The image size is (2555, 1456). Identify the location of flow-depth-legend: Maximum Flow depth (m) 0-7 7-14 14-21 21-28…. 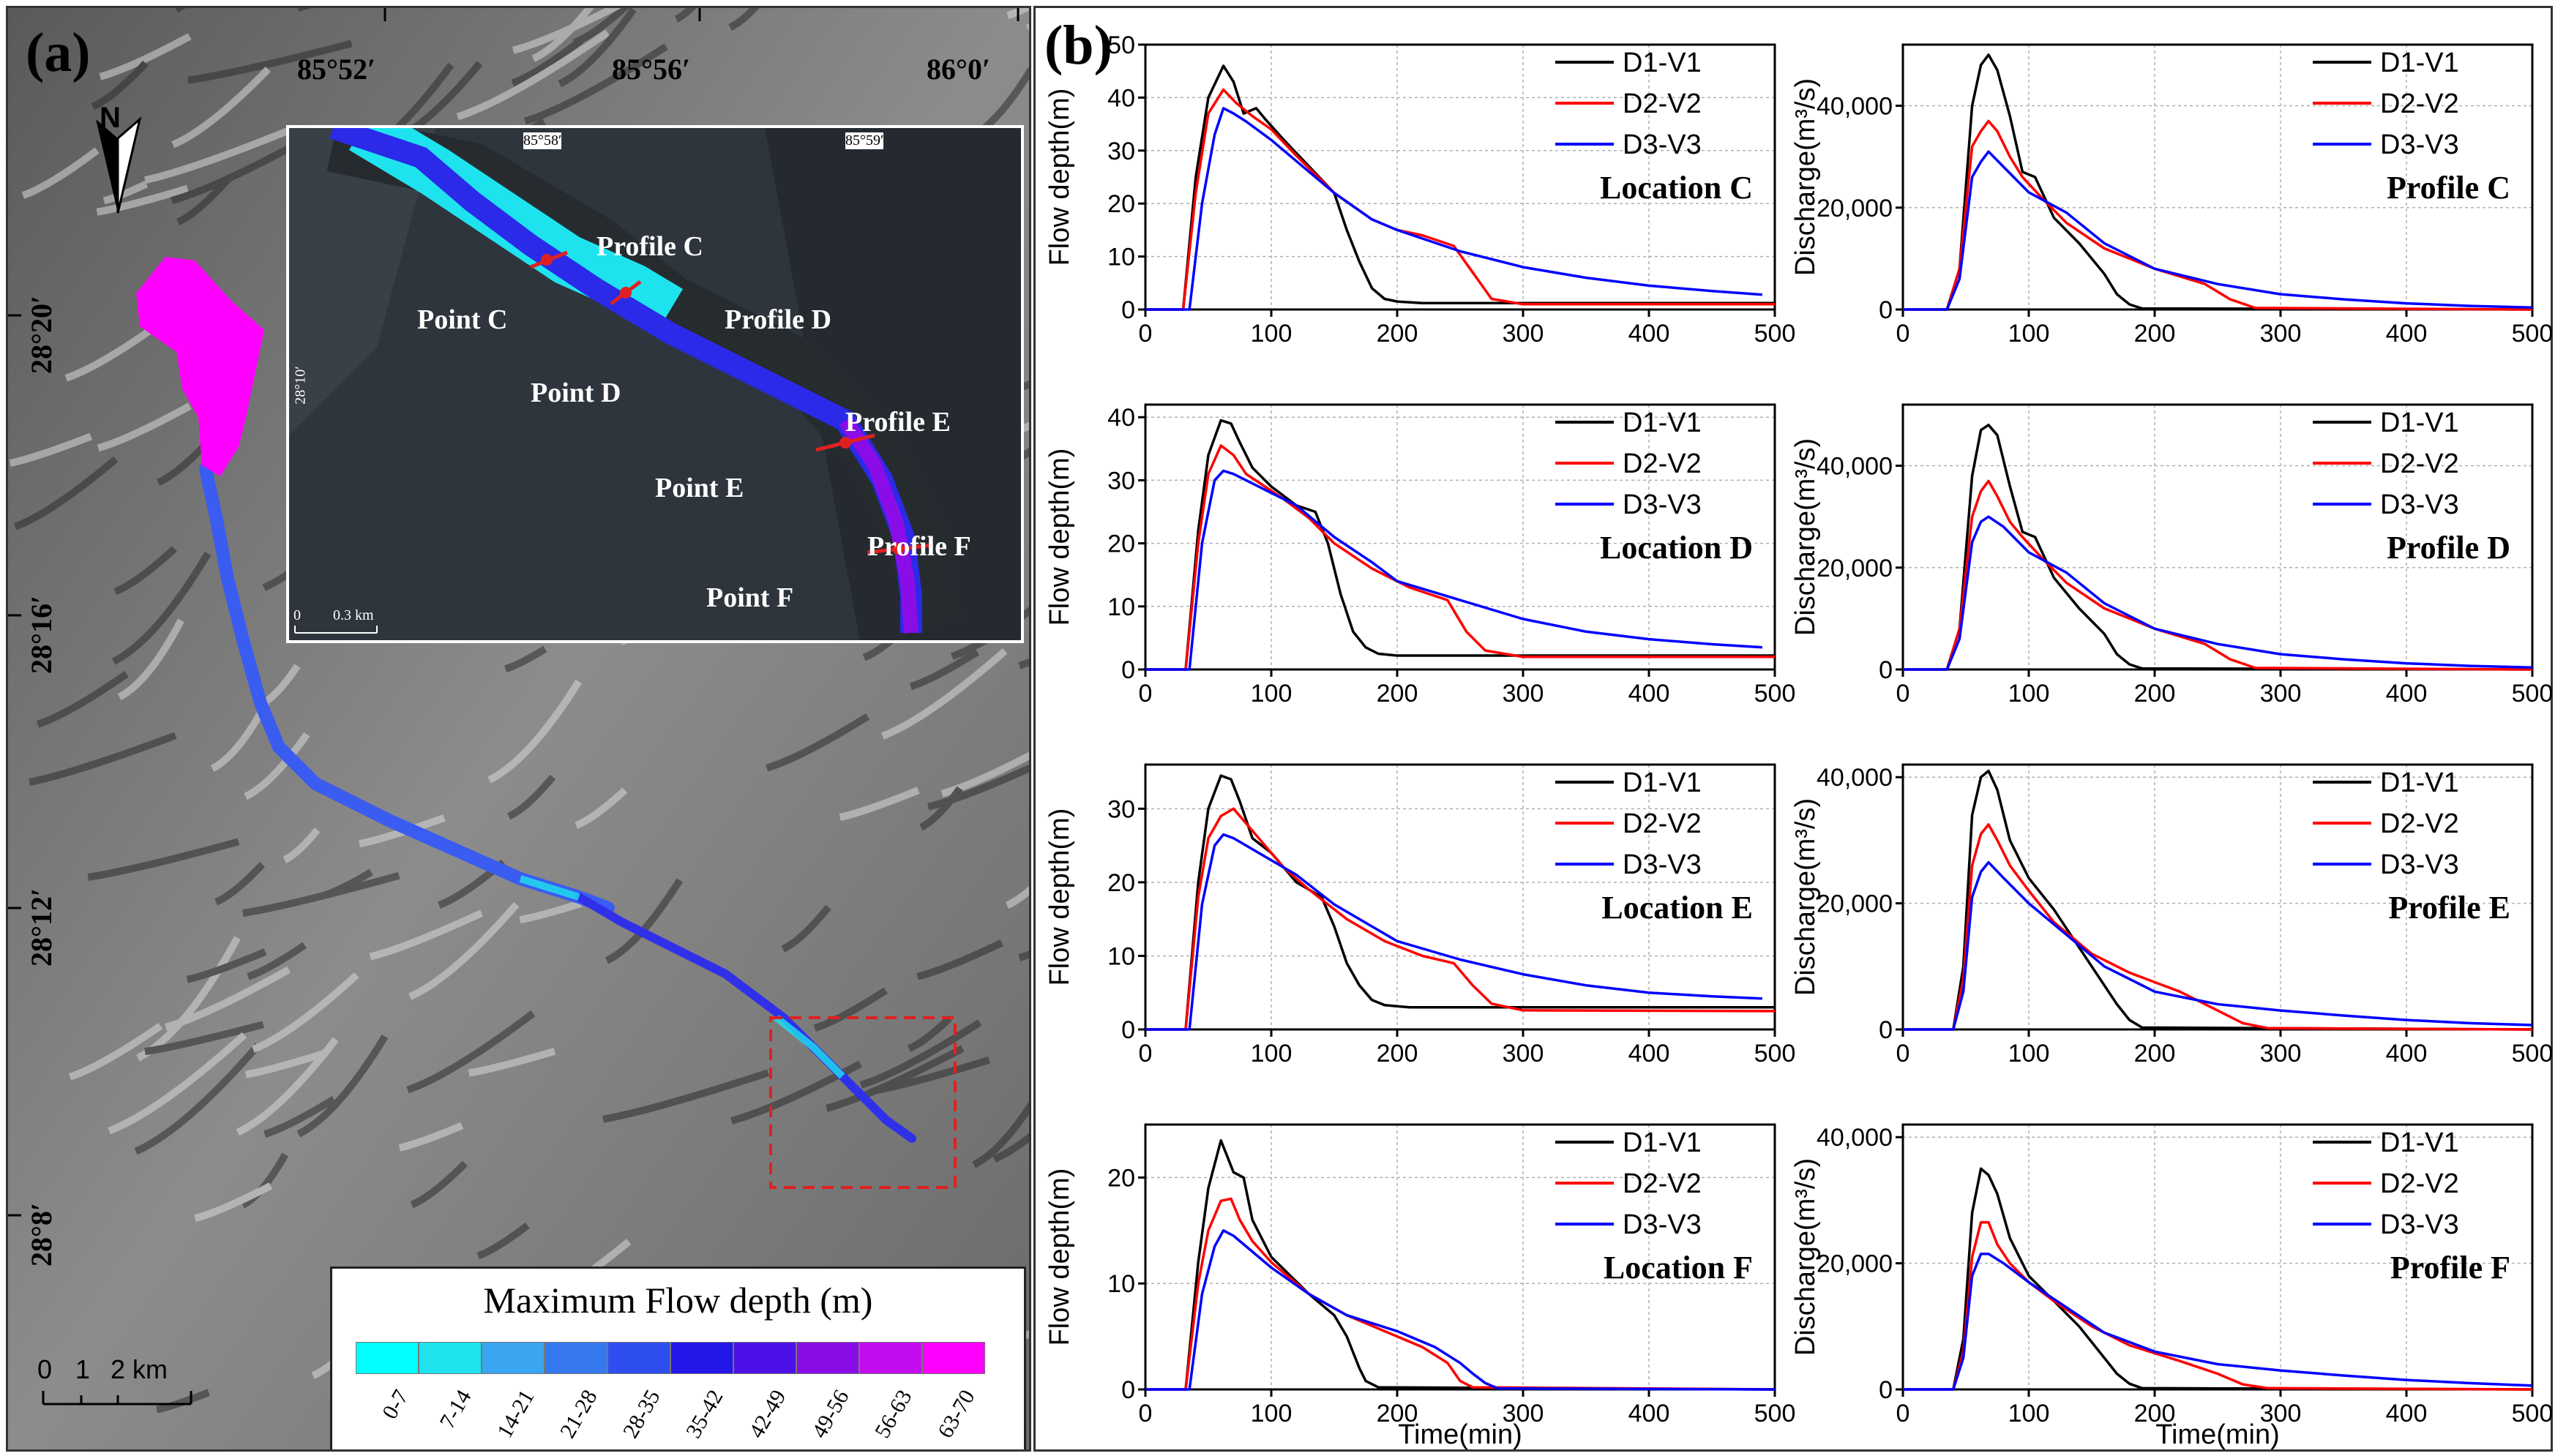
(678, 1358).